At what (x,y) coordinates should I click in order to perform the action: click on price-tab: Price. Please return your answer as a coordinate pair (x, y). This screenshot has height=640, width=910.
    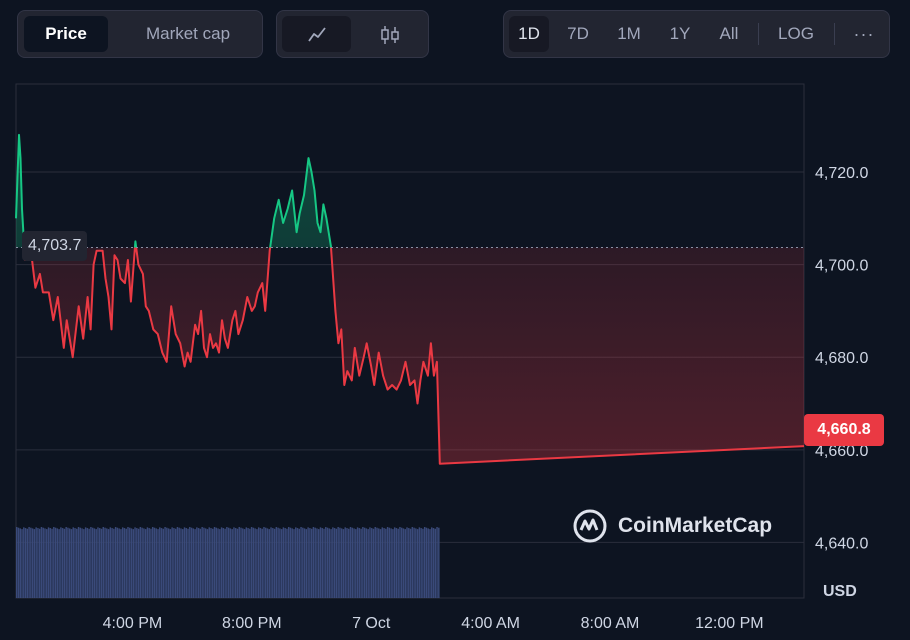
    Looking at the image, I should click on (66, 34).